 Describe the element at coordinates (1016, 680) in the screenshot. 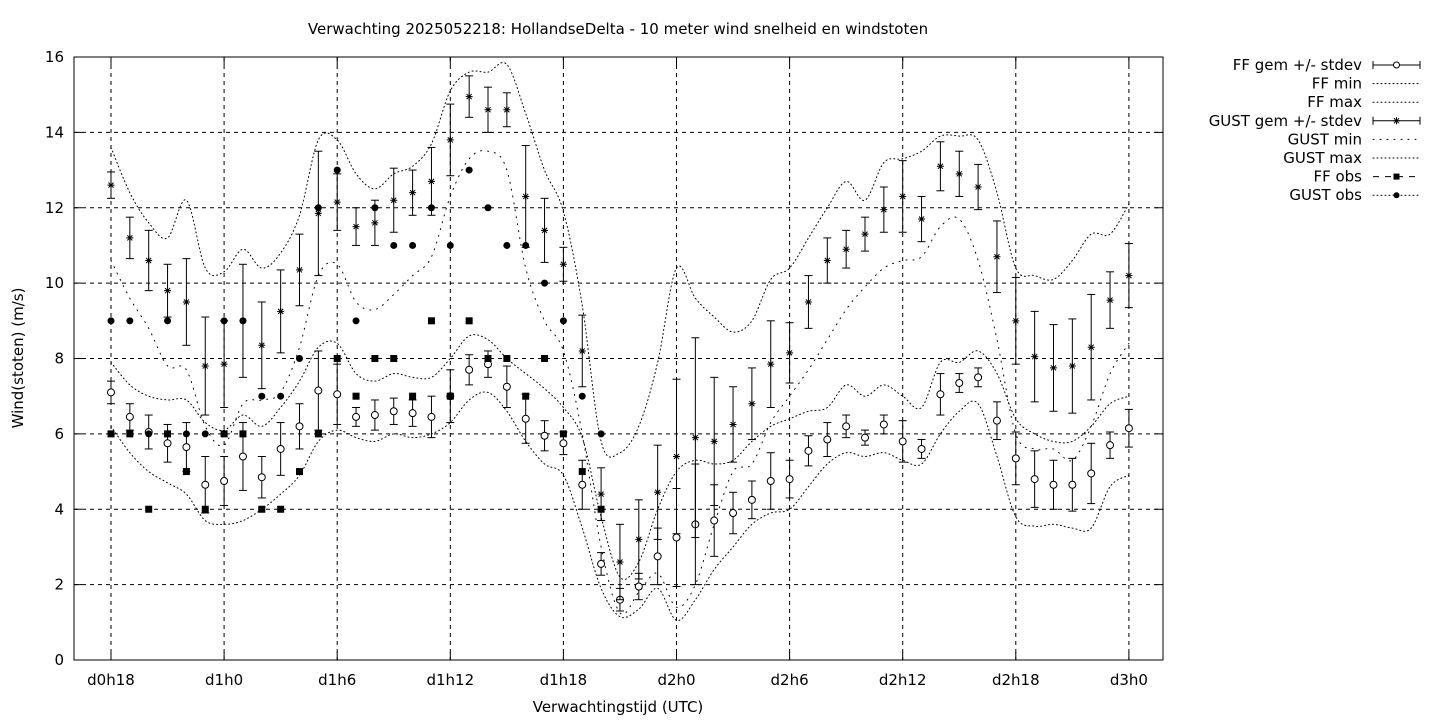

I see `x-tick-label: d2h18` at that location.